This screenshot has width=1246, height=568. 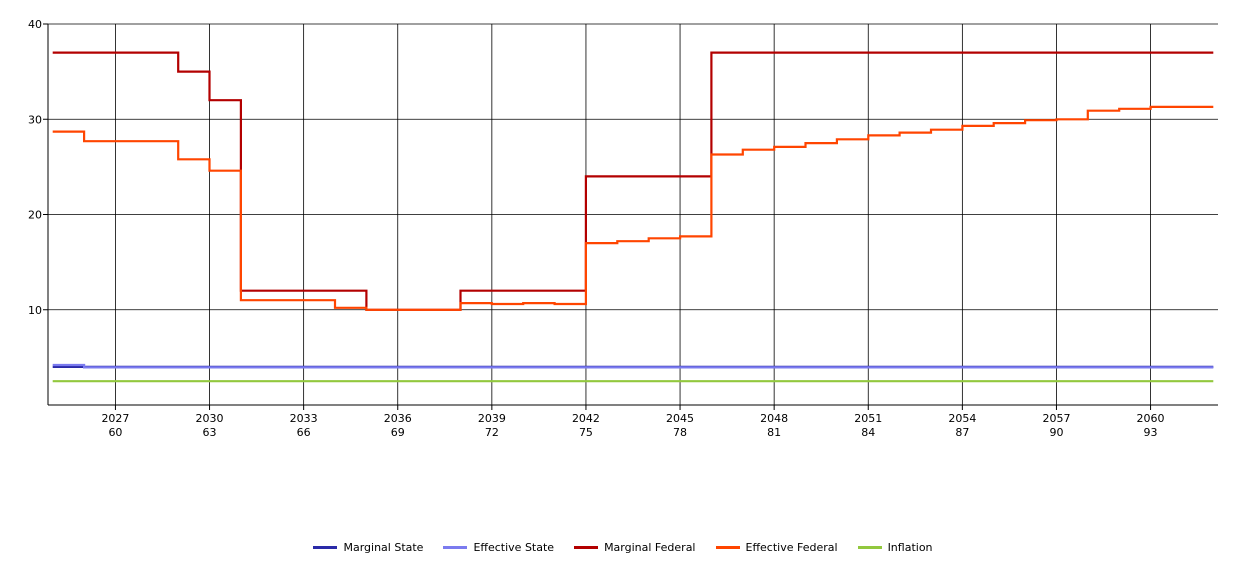 I want to click on x-tick-age-label: 66, so click(x=304, y=432).